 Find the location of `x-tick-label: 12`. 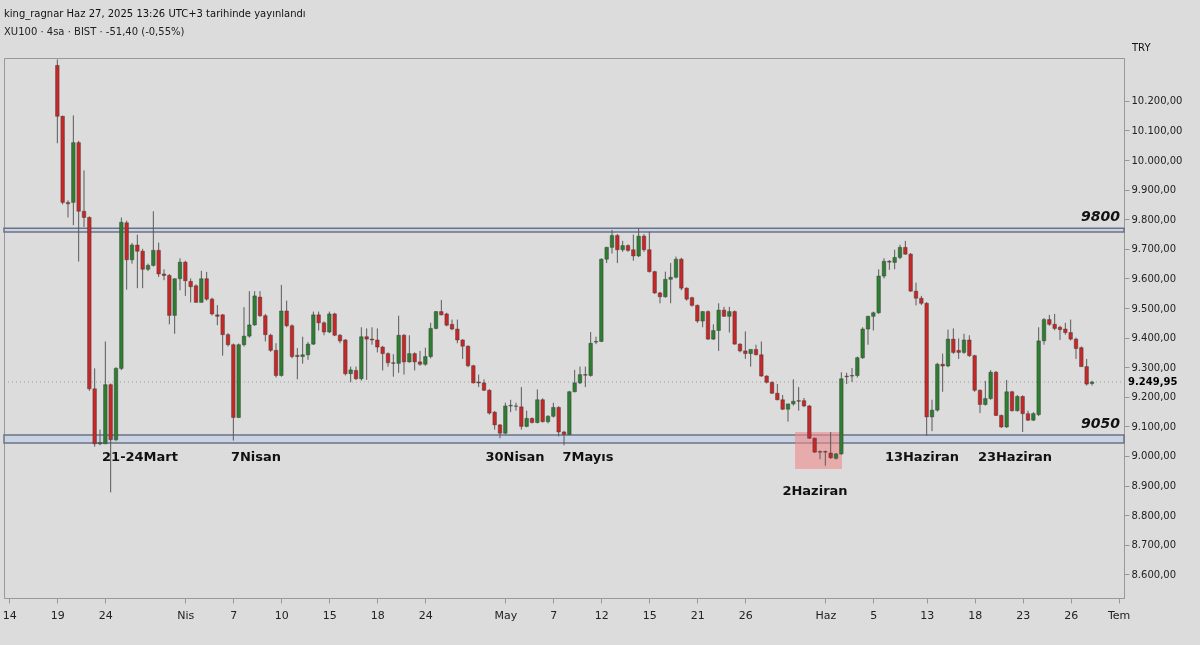

x-tick-label: 12 is located at coordinates (601, 615).